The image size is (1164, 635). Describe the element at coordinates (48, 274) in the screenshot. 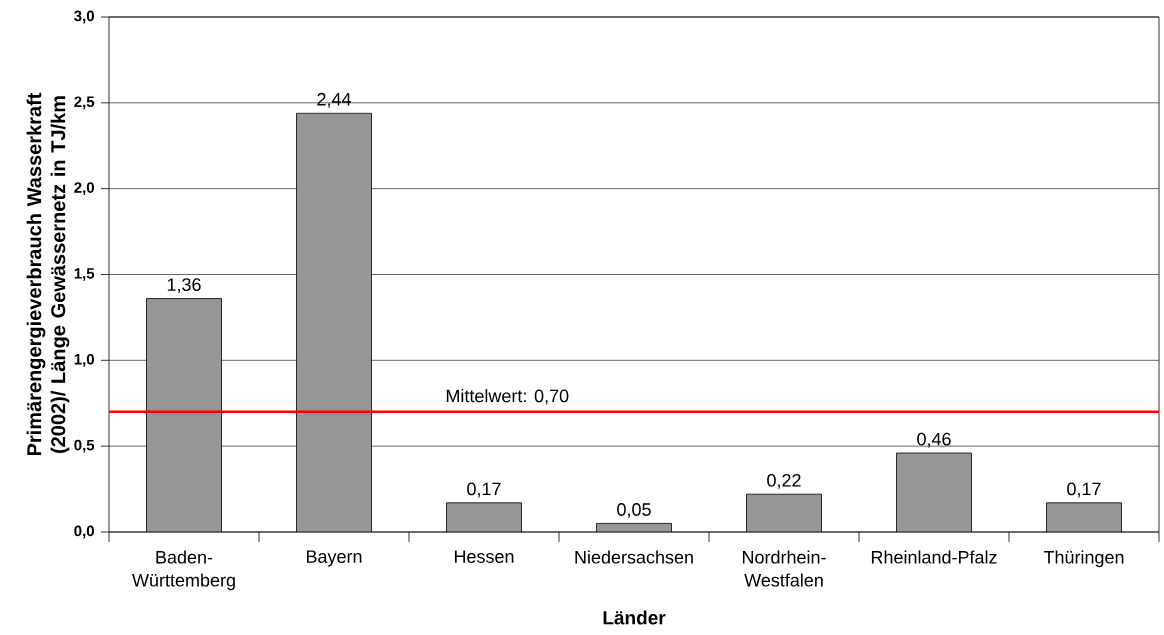

I see `y-axis-title: Primärengergieverbrauch Wasserkraft (2002)/ Länge Gewässernetz in TJ/km` at that location.